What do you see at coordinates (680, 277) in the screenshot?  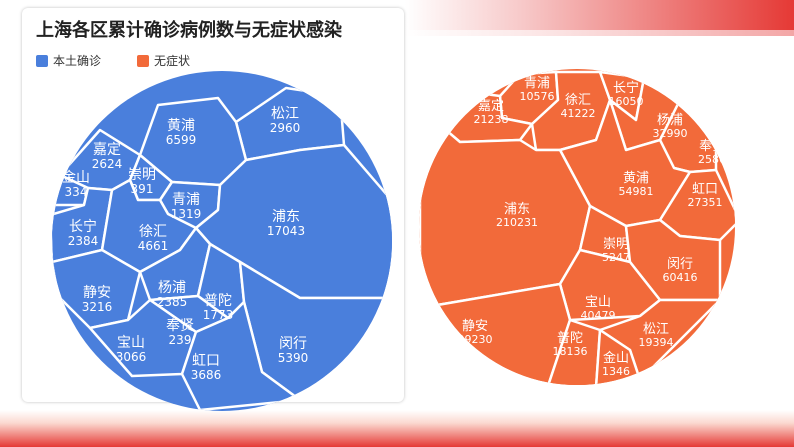 I see `cell-value-label: 60416` at bounding box center [680, 277].